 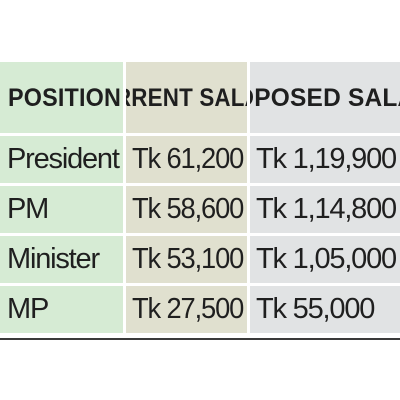 I want to click on header-proposed-salary: PROPOSED SALARY, so click(x=325, y=99).